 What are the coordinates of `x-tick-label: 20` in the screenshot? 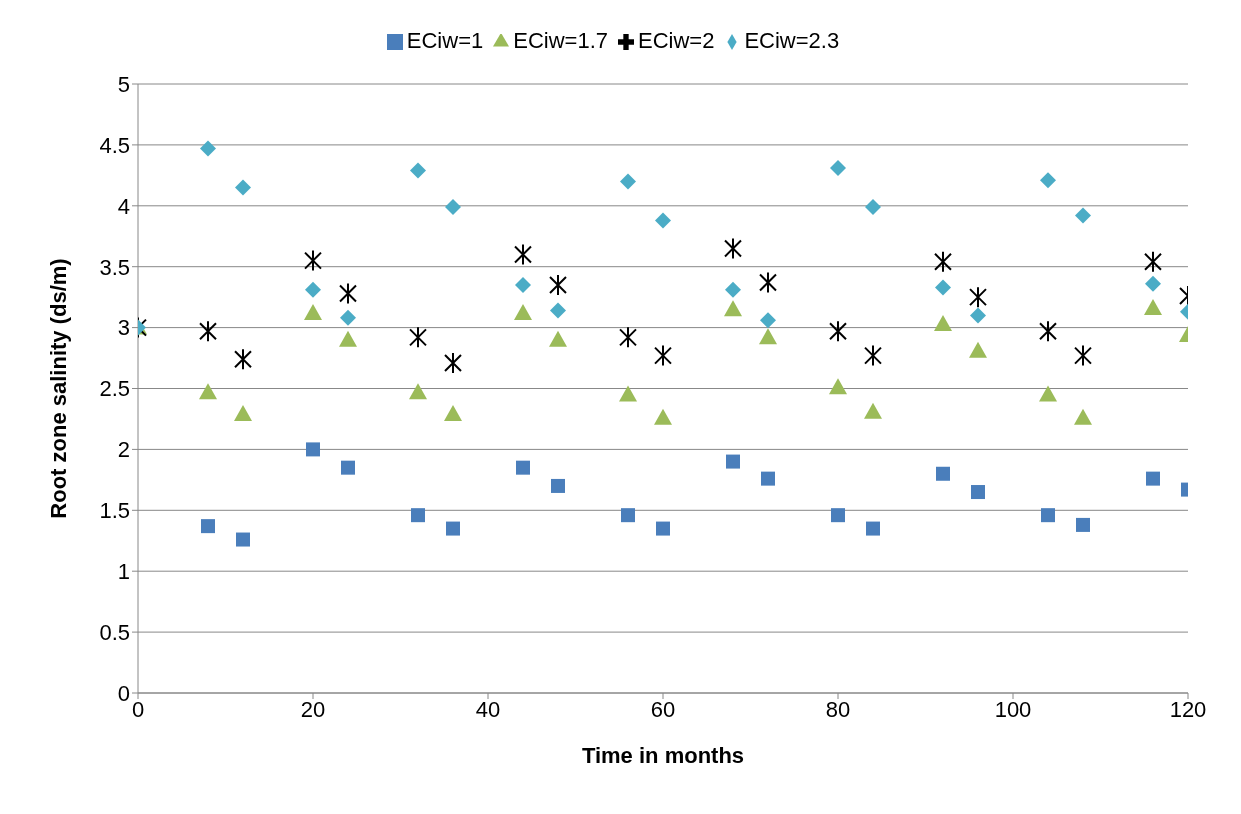 It's located at (313, 709).